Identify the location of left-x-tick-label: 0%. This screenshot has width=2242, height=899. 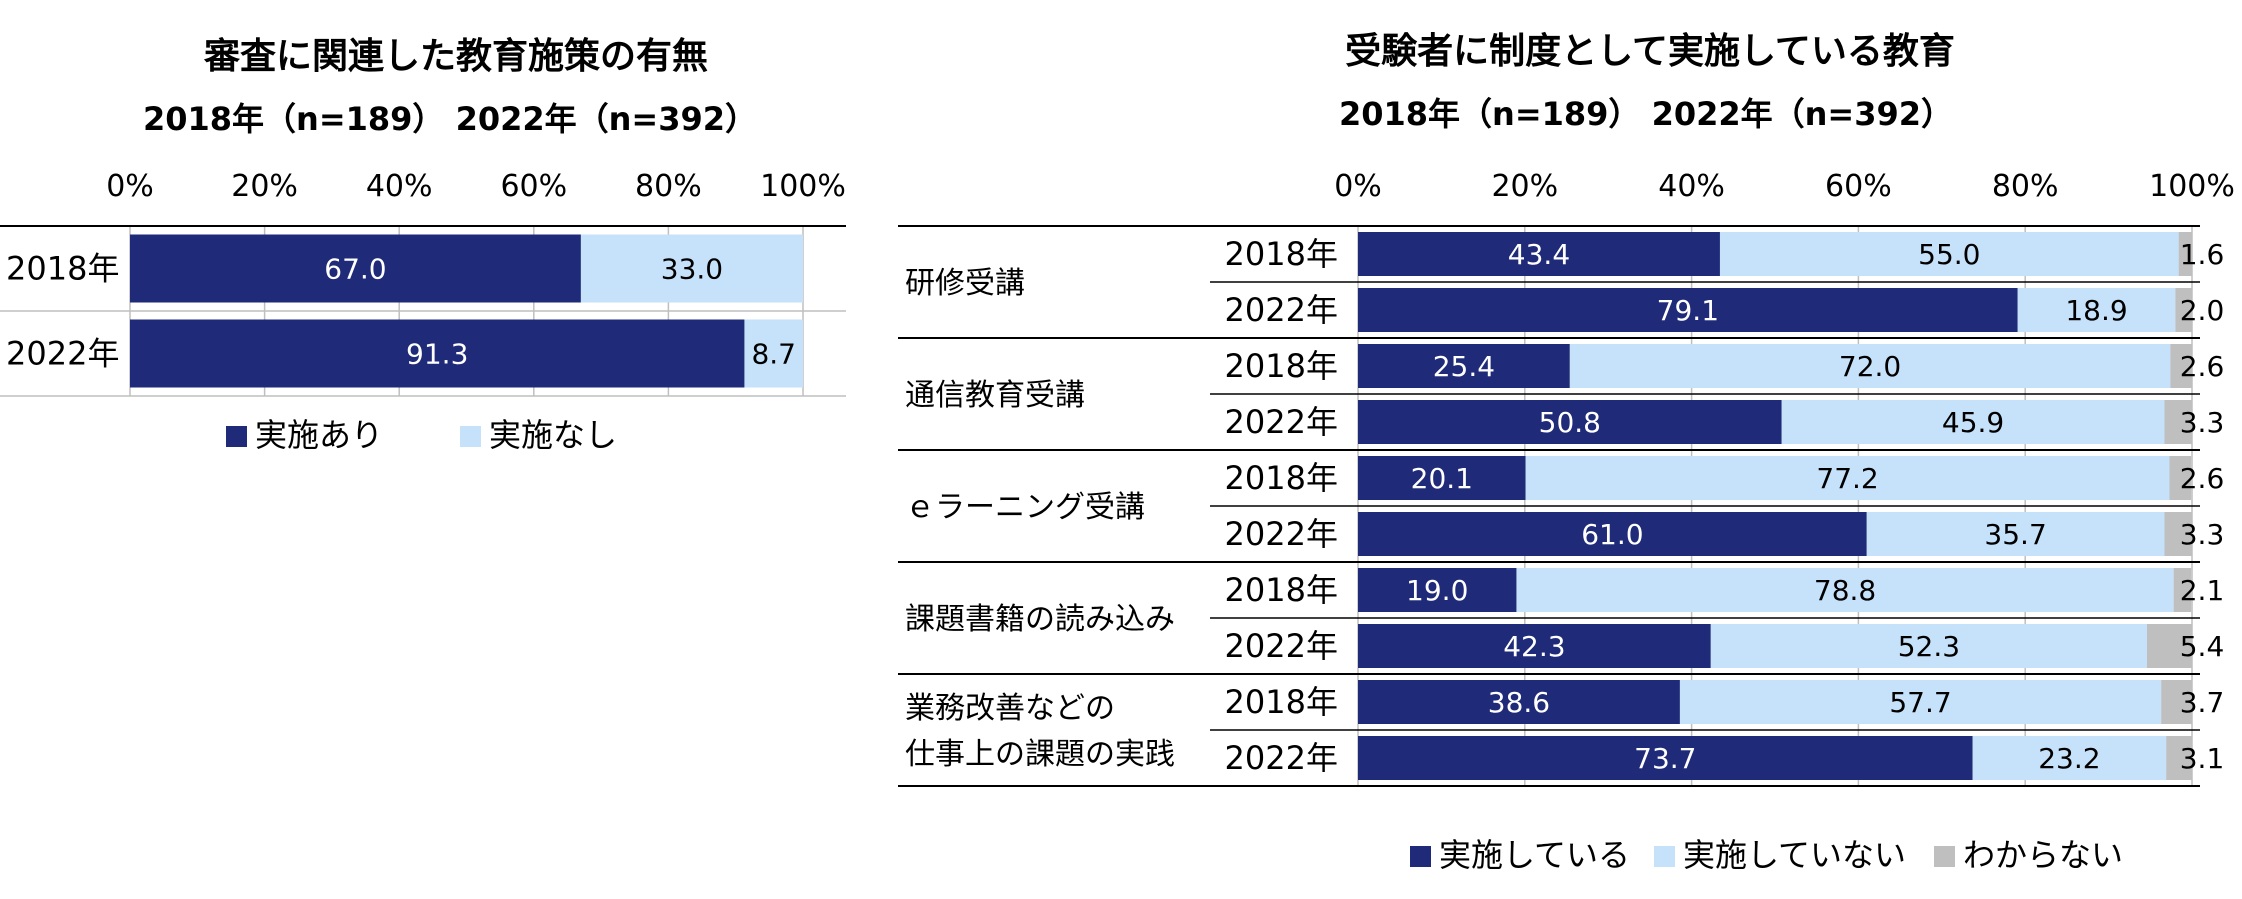
(130, 186).